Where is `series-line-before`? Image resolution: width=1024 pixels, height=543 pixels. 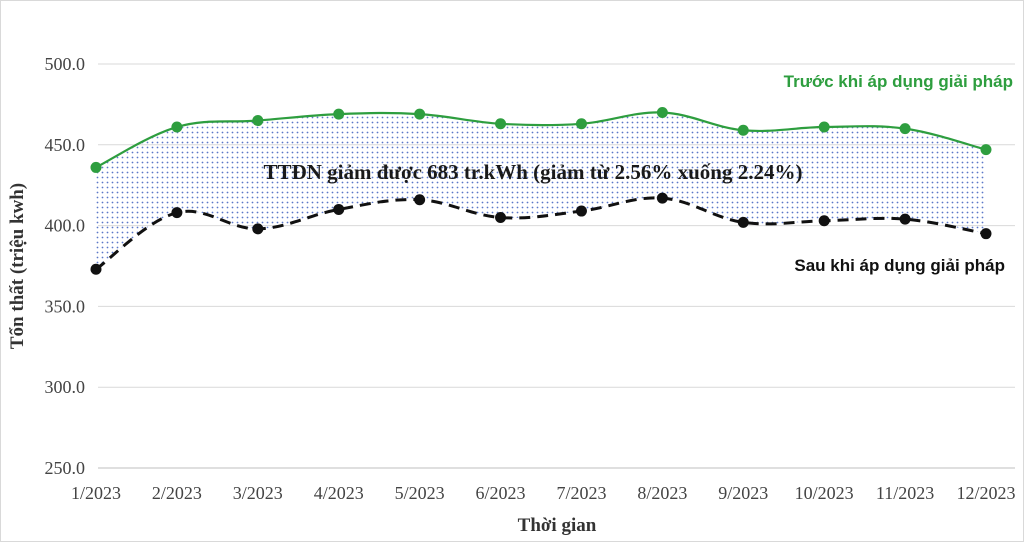
series-line-before is located at coordinates (541, 140).